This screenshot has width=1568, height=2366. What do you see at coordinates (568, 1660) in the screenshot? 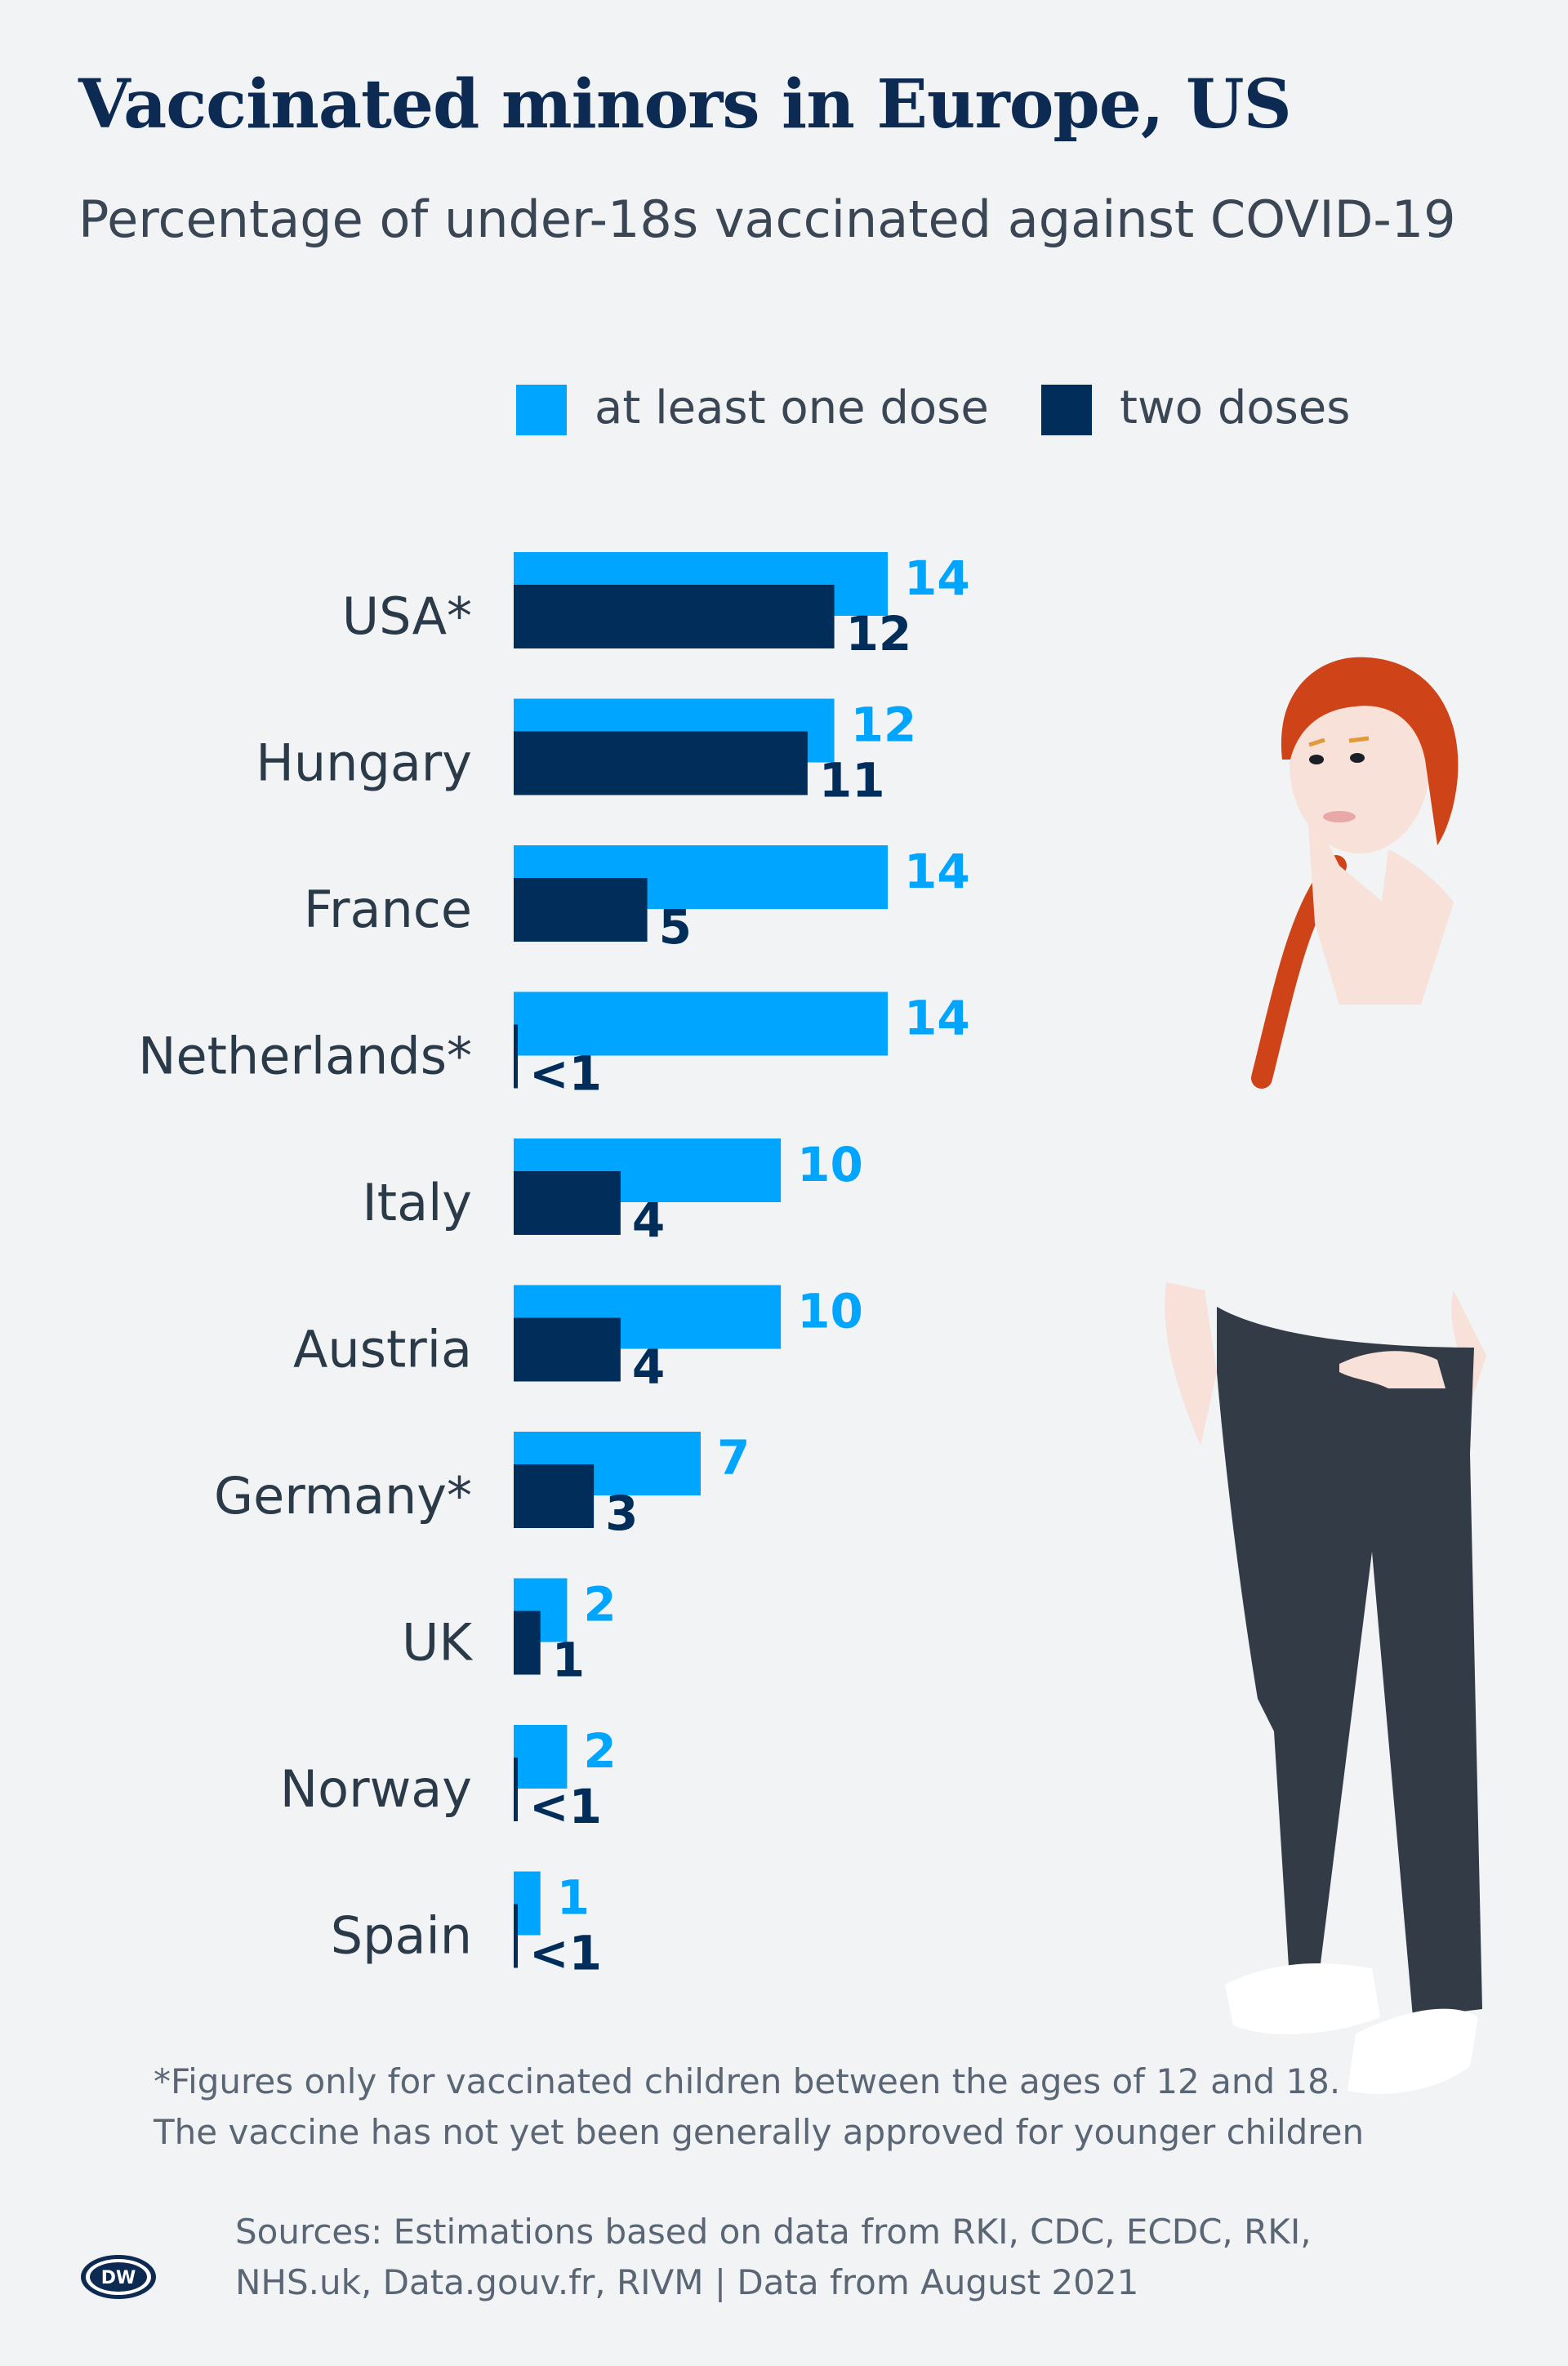
I see `value-label-two-doses: 1` at bounding box center [568, 1660].